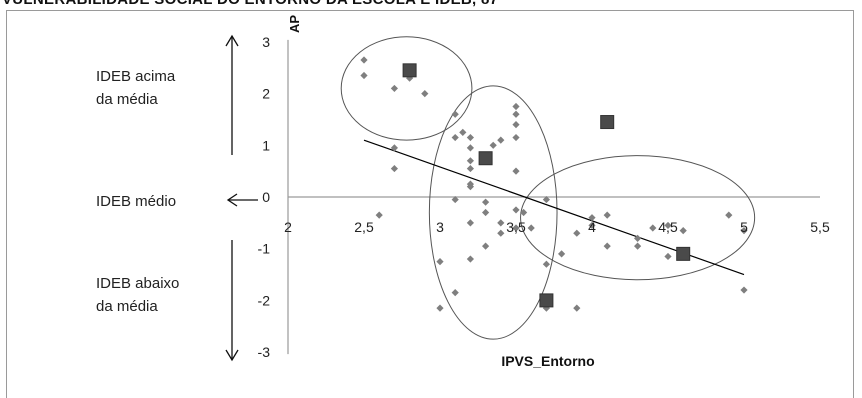  What do you see at coordinates (547, 361) in the screenshot?
I see `x-axis-title: IPVS_Entorno` at bounding box center [547, 361].